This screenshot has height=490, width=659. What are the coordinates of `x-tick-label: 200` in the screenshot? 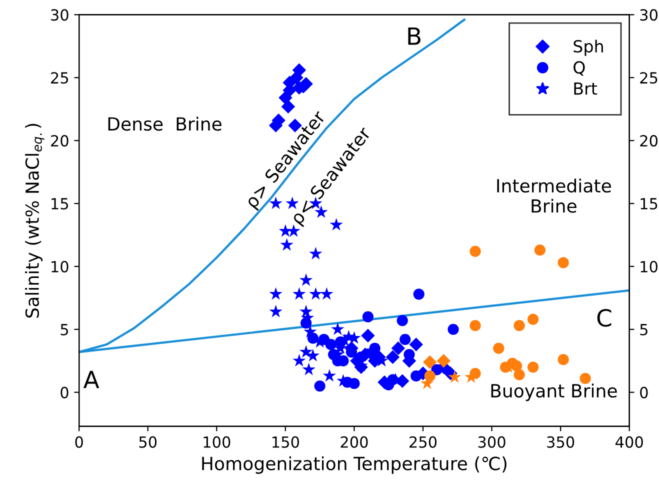 It's located at (354, 442).